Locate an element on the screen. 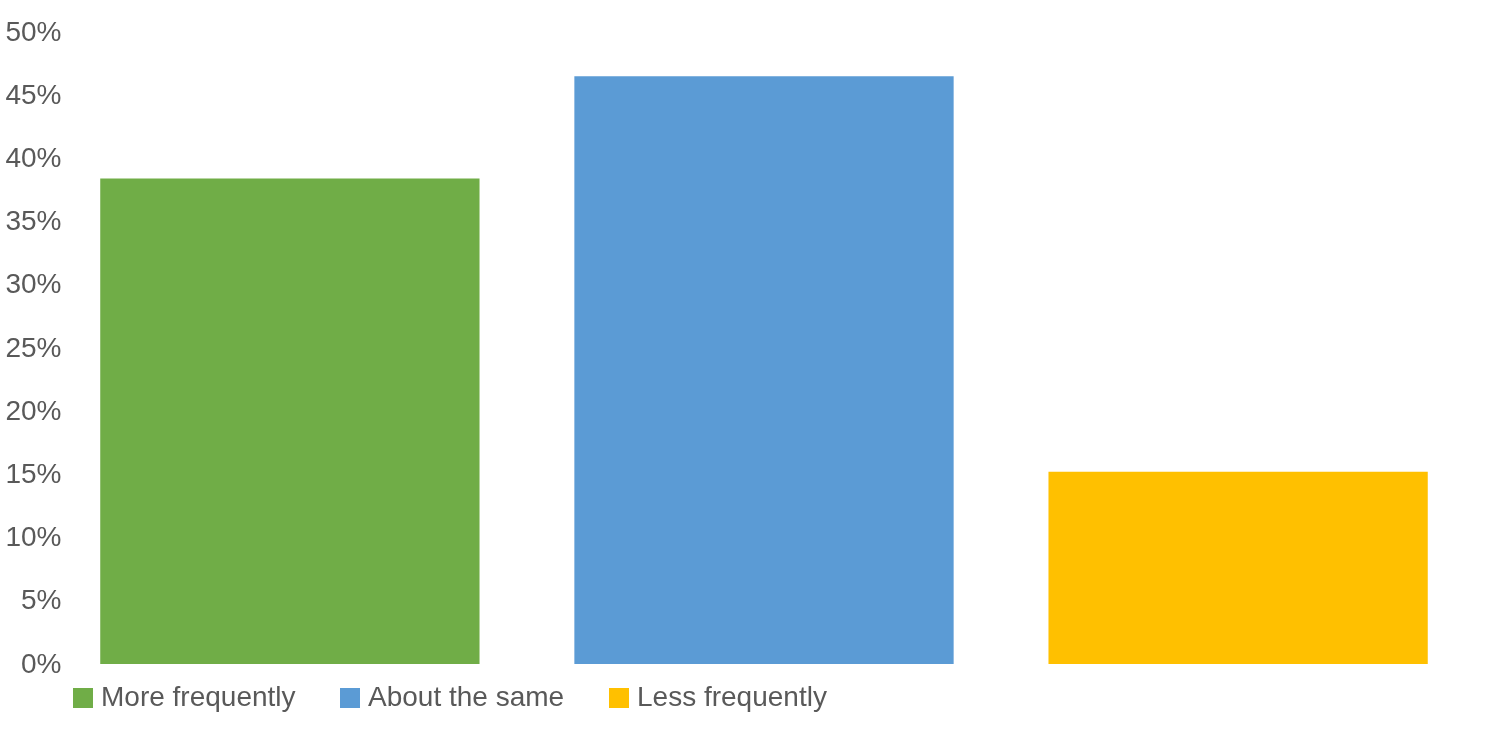 The width and height of the screenshot is (1490, 739). y-tick-label: 40% is located at coordinates (33, 157).